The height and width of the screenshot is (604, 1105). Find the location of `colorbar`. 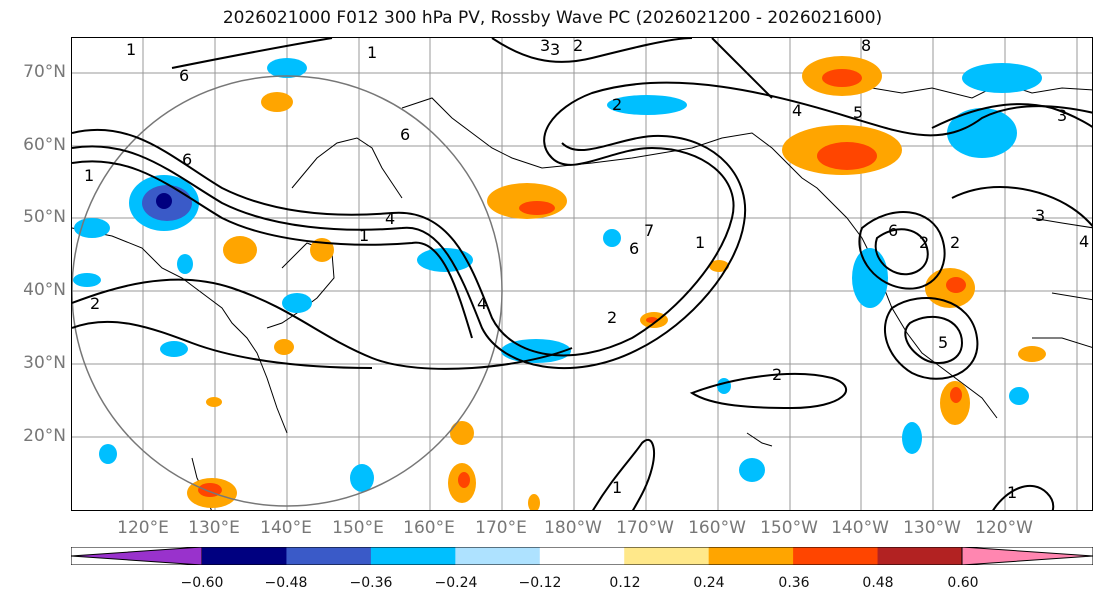

colorbar is located at coordinates (582, 556).